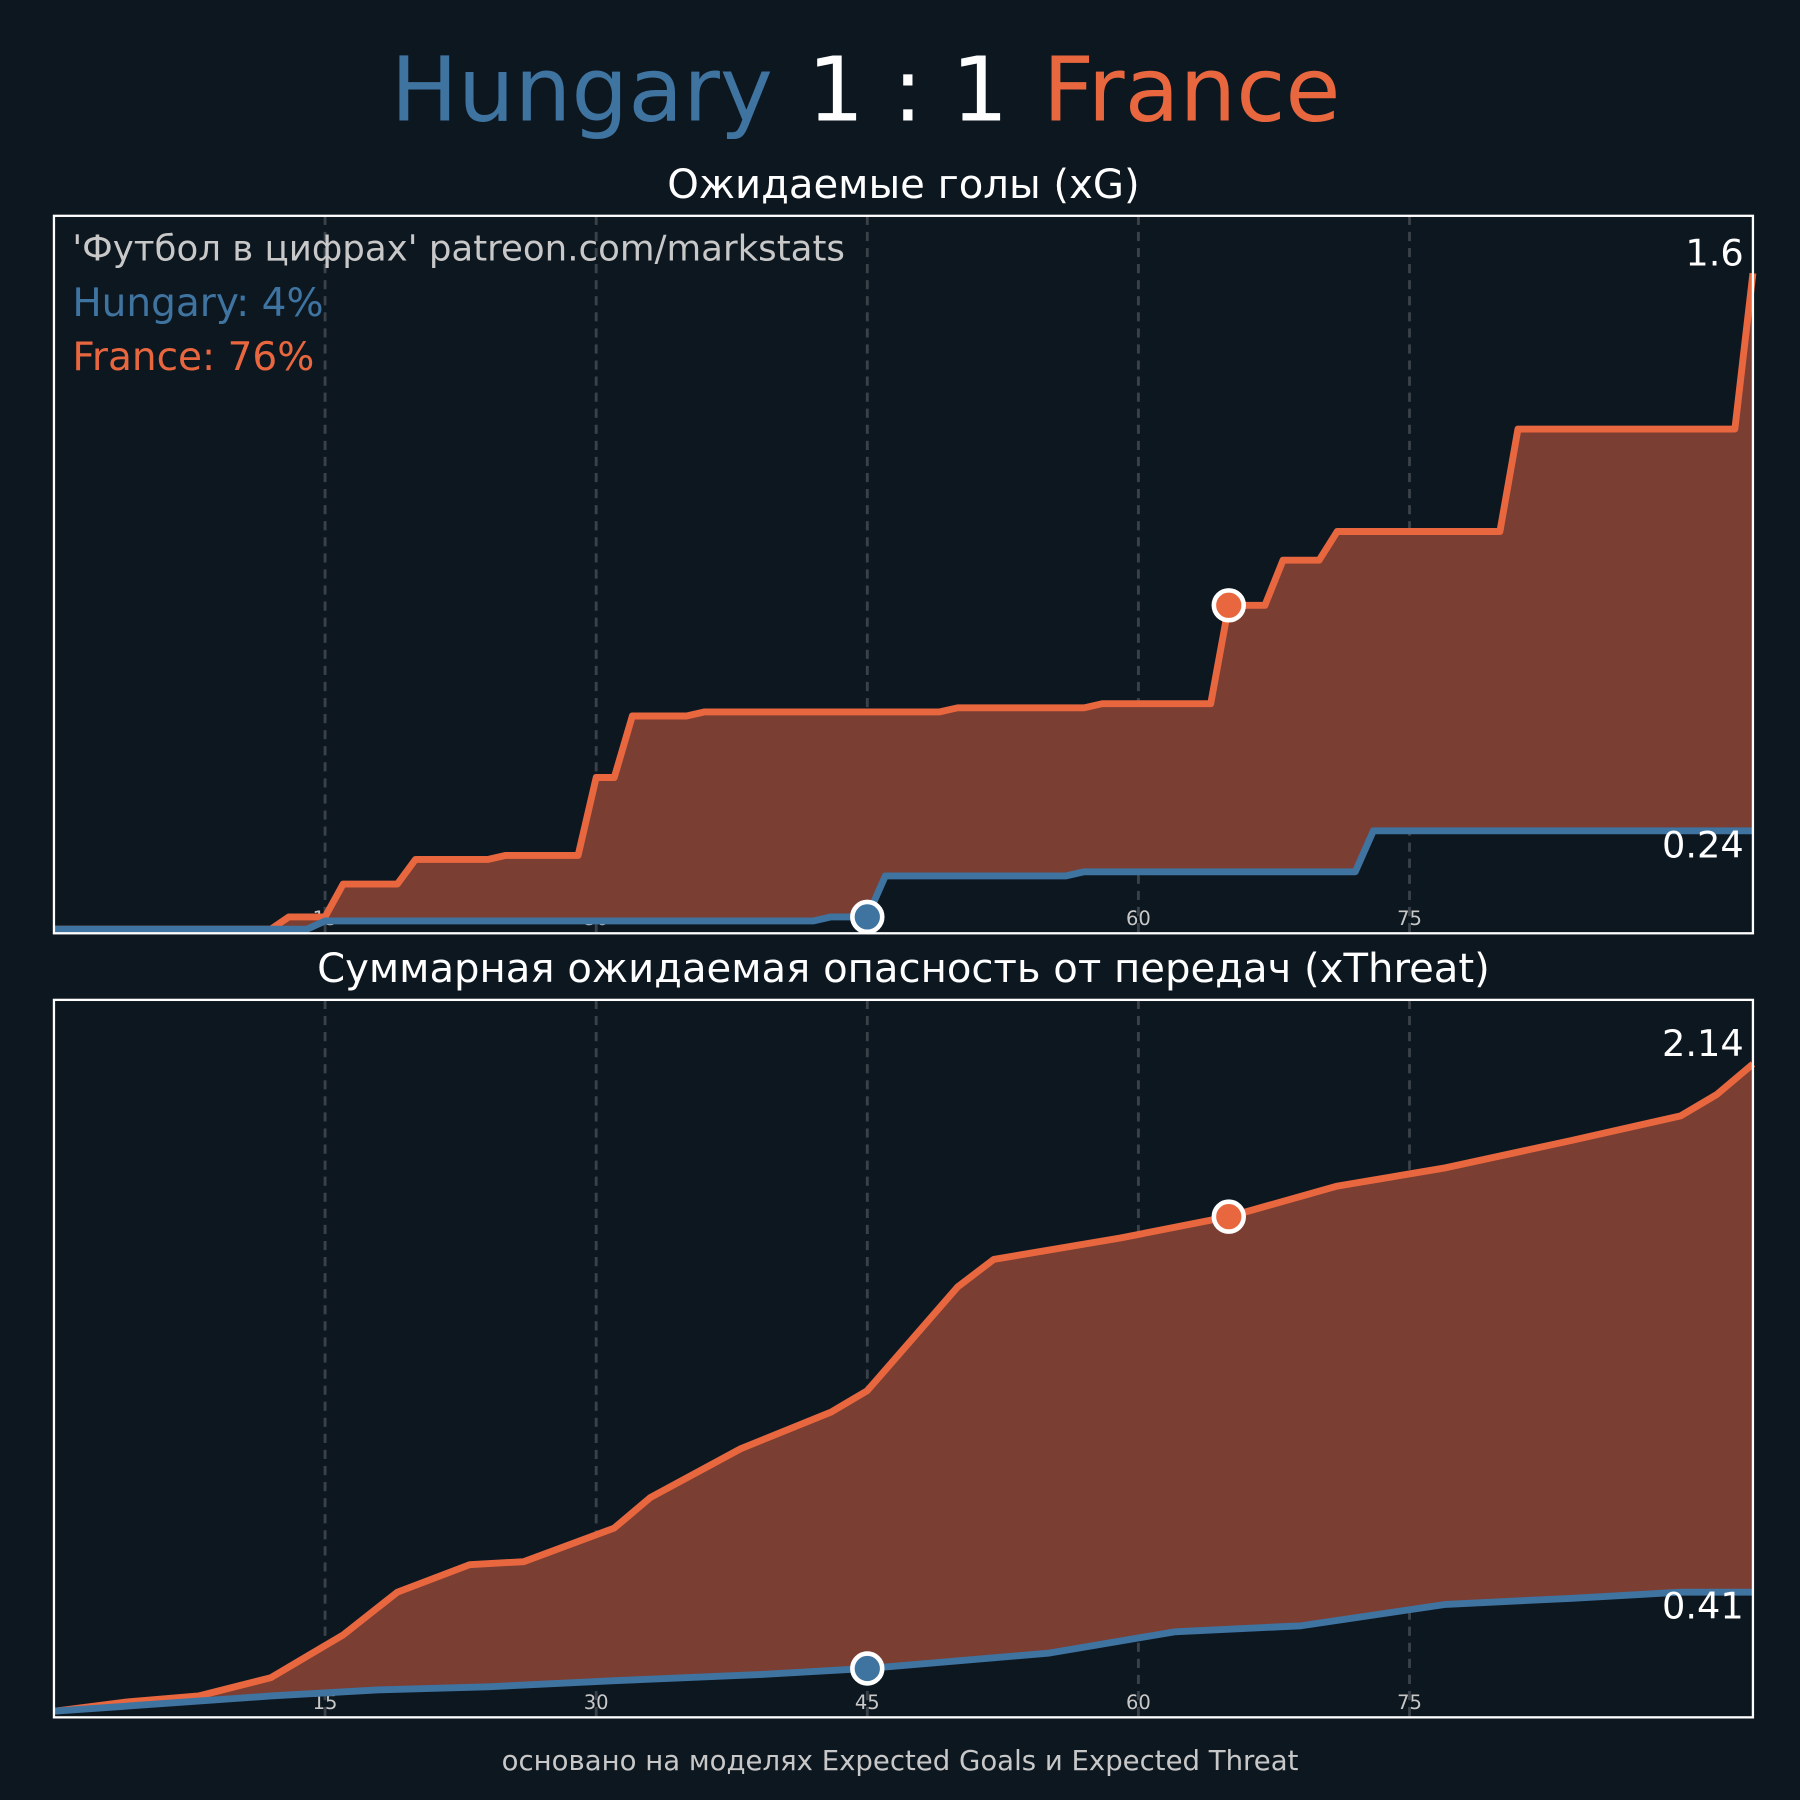 This screenshot has height=1800, width=1800. What do you see at coordinates (1703, 844) in the screenshot?
I see `end-value-label: 0.24` at bounding box center [1703, 844].